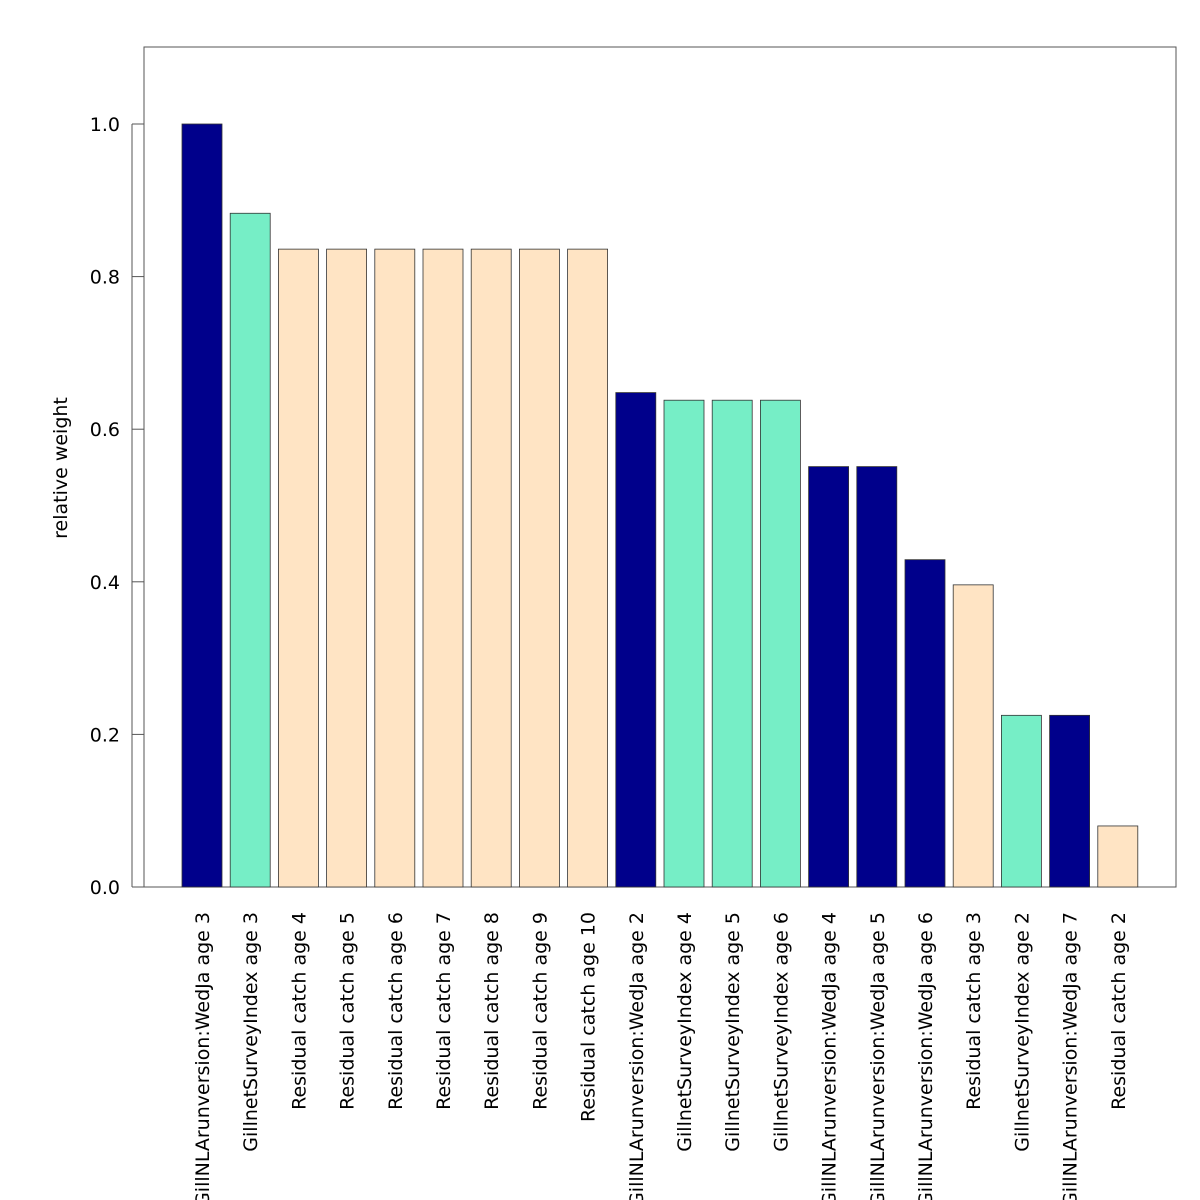 The width and height of the screenshot is (1200, 1200). I want to click on category-label: GillNLArunversion:WedJa age 5, so click(878, 1056).